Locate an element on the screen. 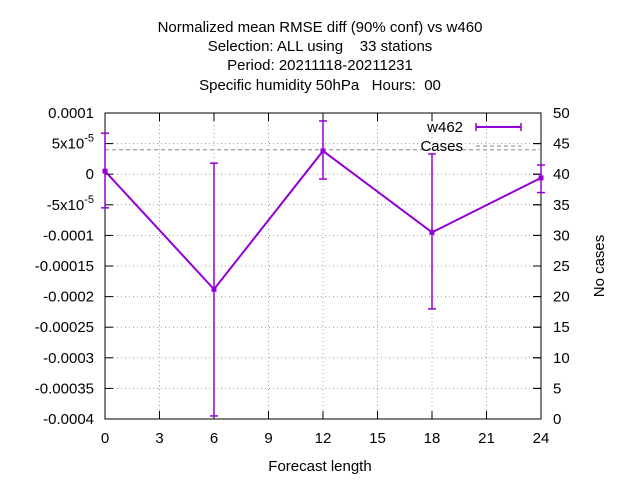 The width and height of the screenshot is (640, 480). y2-tick-label: 20 is located at coordinates (561, 297).